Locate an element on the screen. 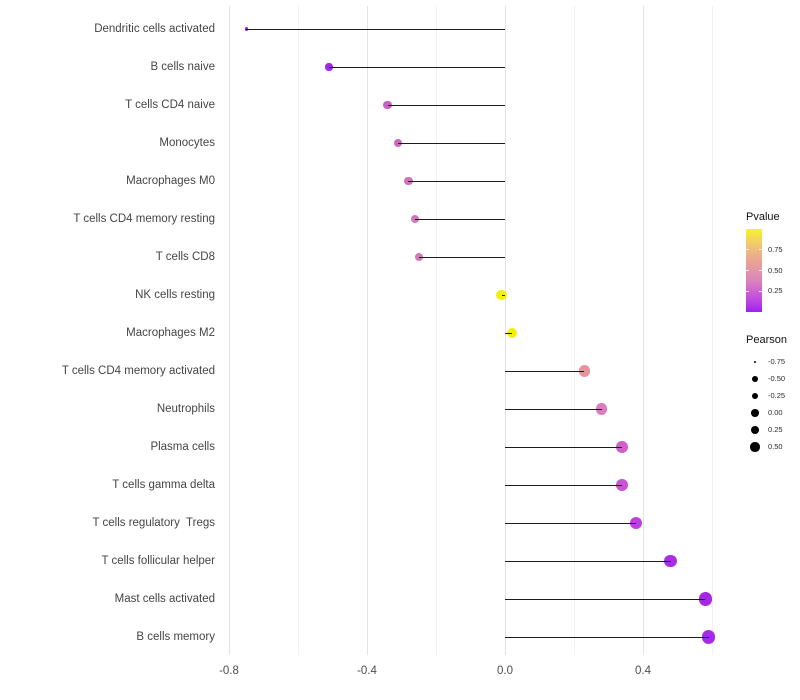 Image resolution: width=800 pixels, height=700 pixels. colorbar-tick-label: 0.50 is located at coordinates (775, 270).